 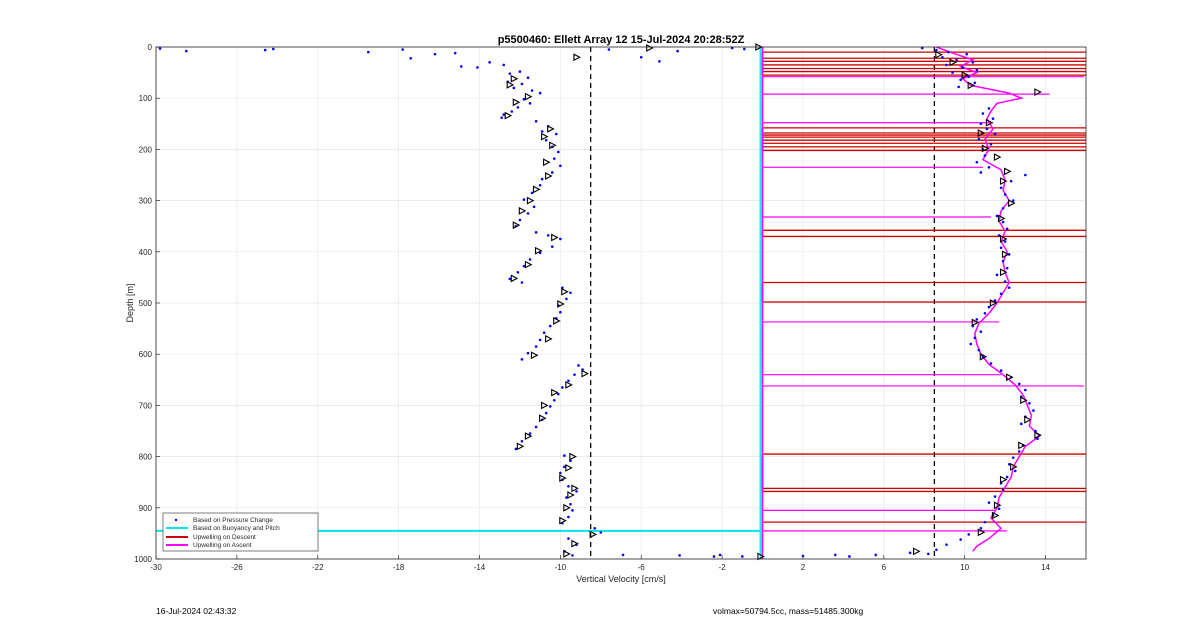 What do you see at coordinates (621, 579) in the screenshot?
I see `x-axis-label: Vertical Velocity [cm/s]` at bounding box center [621, 579].